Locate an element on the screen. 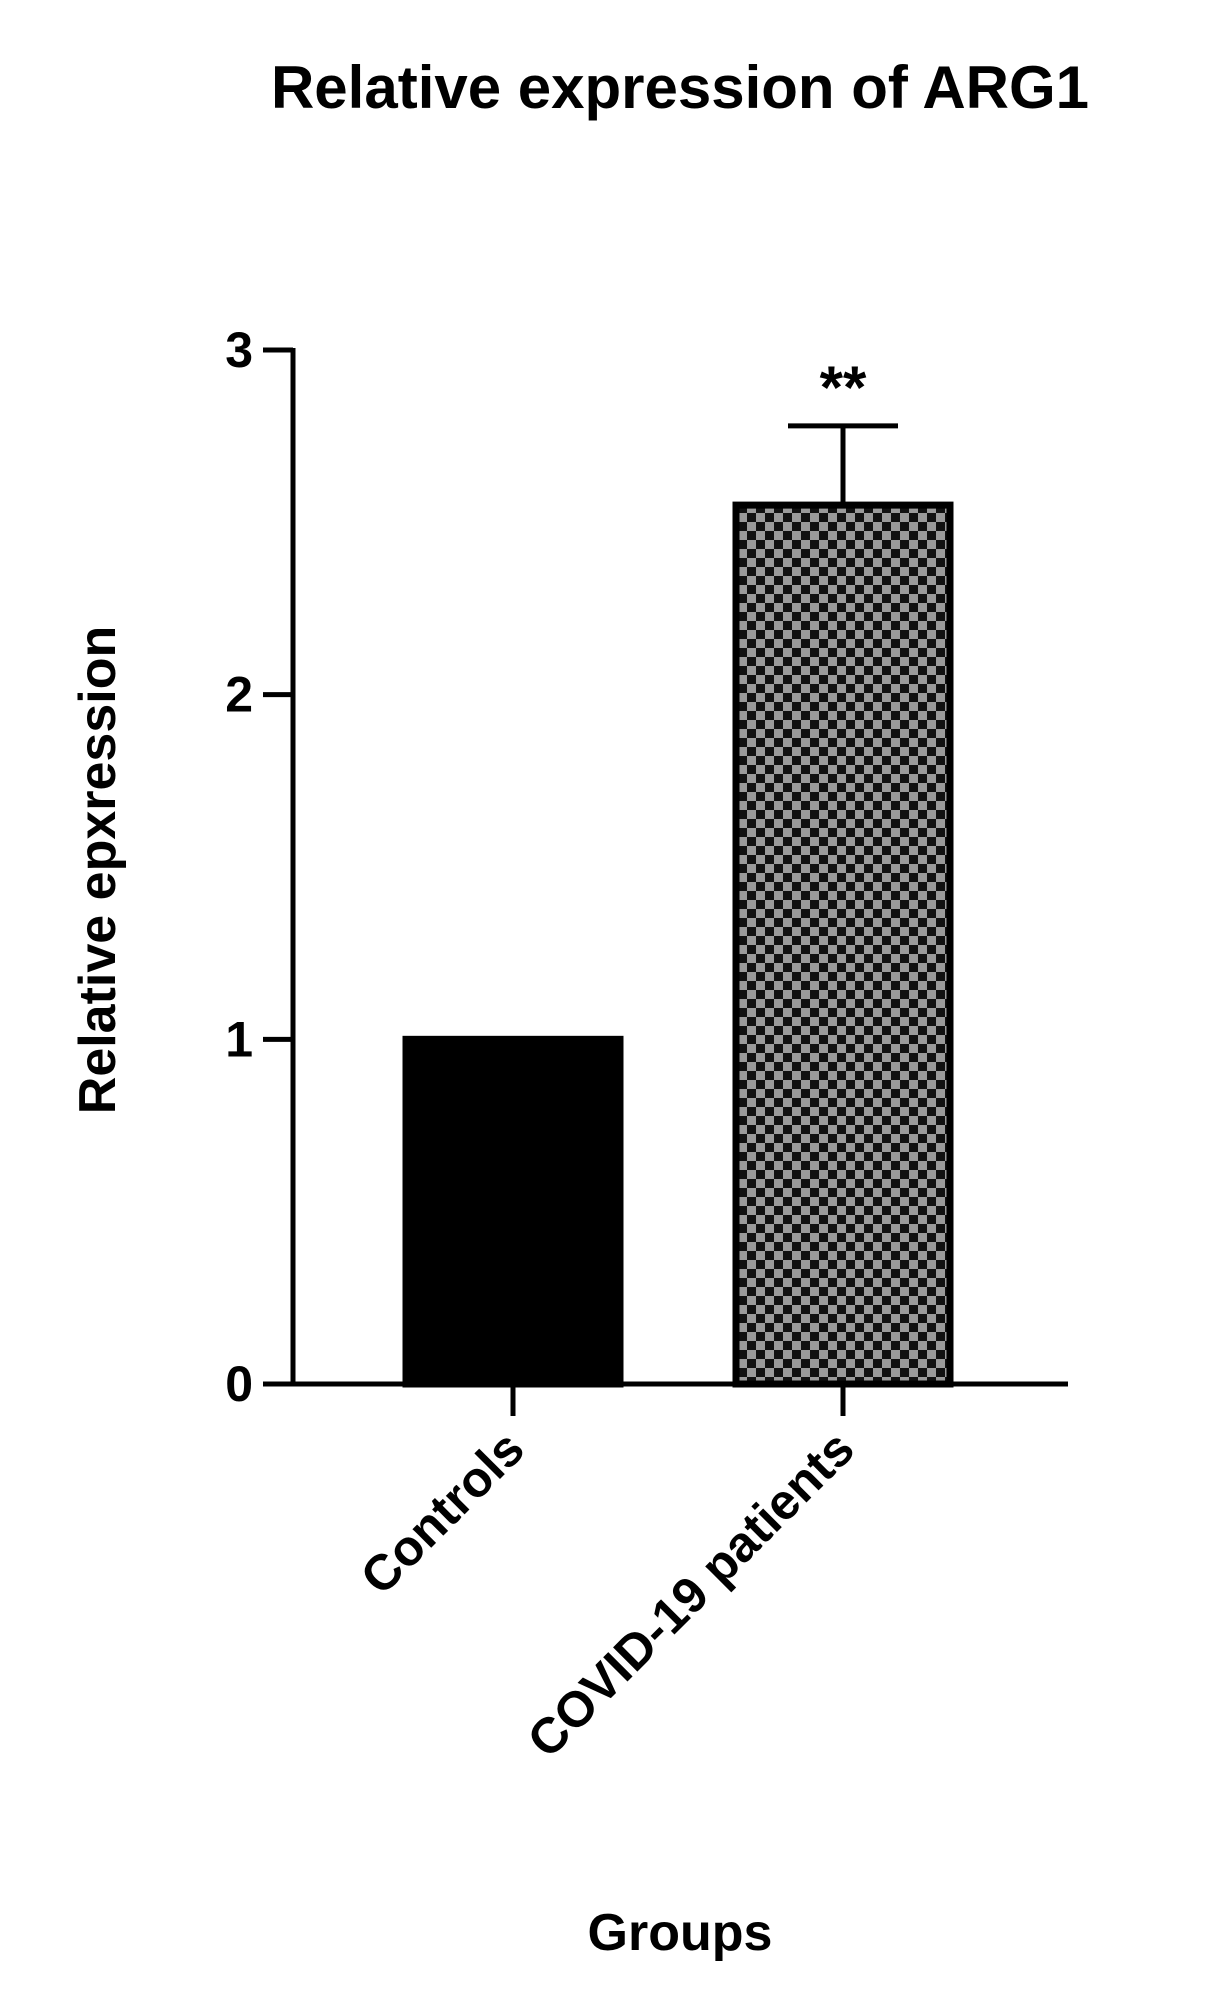 This screenshot has height=2009, width=1227. y-tick-label: 2 is located at coordinates (239, 695).